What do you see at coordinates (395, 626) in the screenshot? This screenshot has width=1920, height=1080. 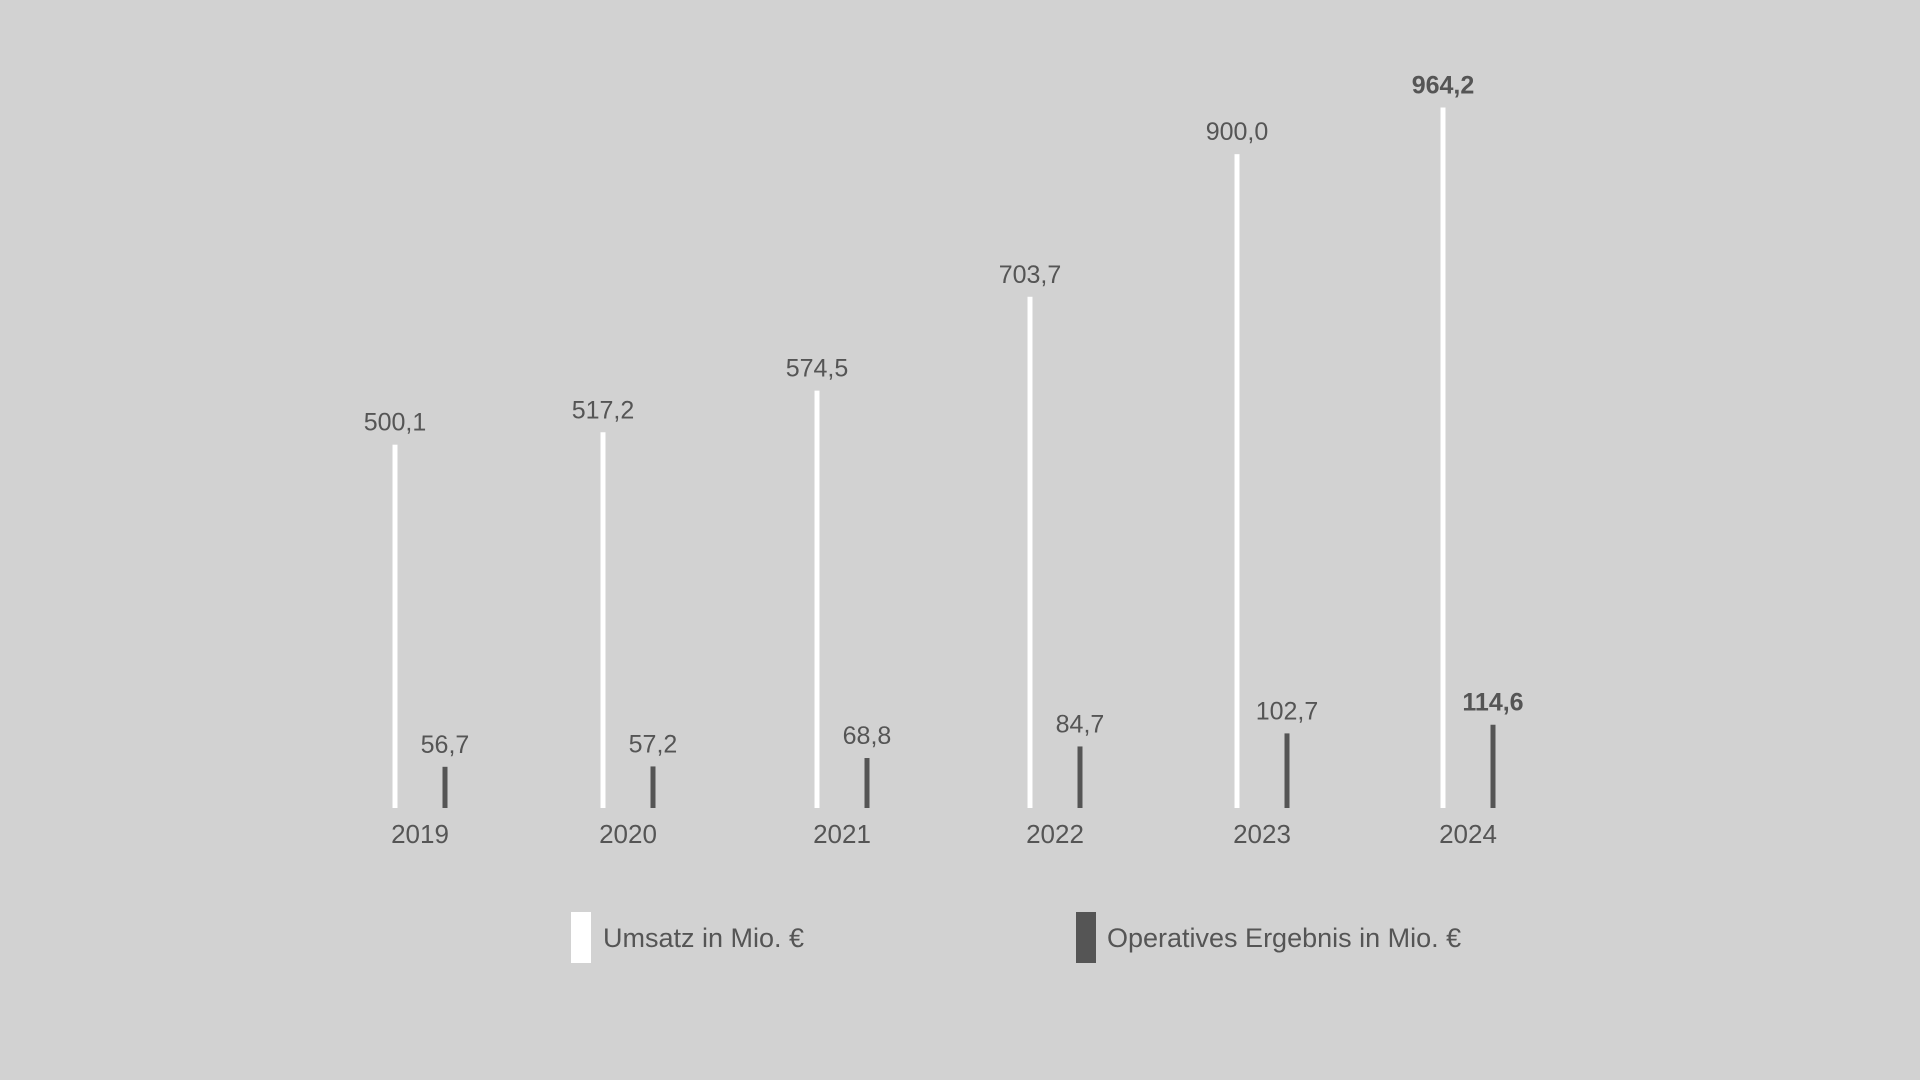 I see `bar-umsatz-2019` at bounding box center [395, 626].